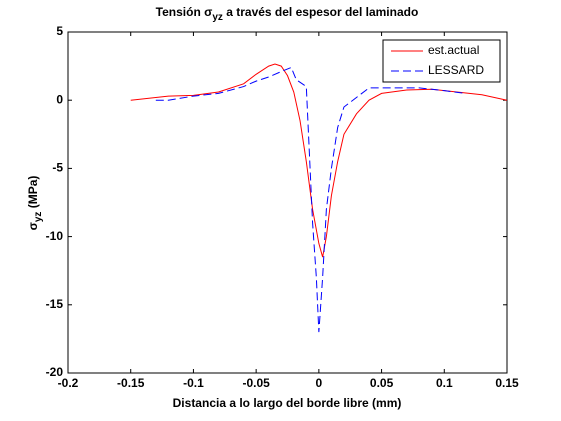  Describe the element at coordinates (217, 17) in the screenshot. I see `title-sub: yz` at that location.